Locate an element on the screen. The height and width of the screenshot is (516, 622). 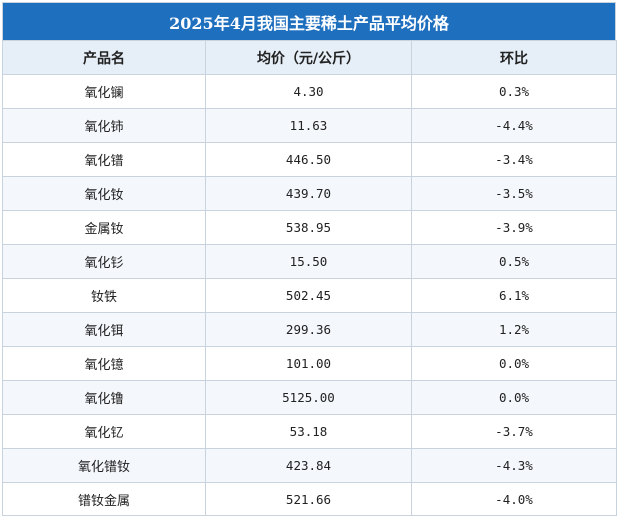
price-cell: 4.30 is located at coordinates (308, 91).